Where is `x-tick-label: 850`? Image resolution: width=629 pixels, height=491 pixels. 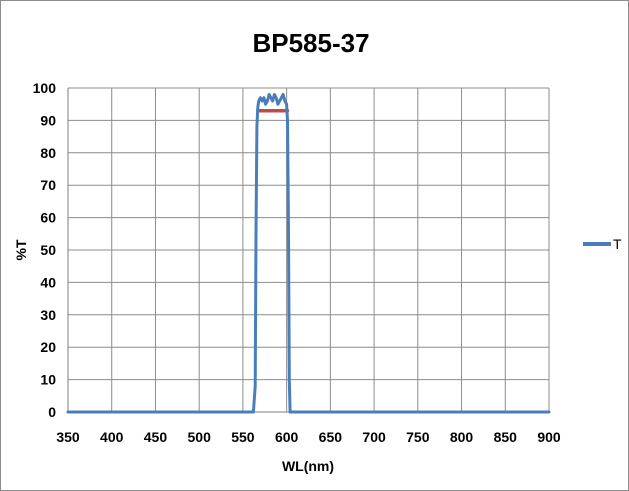 x-tick-label: 850 is located at coordinates (506, 437).